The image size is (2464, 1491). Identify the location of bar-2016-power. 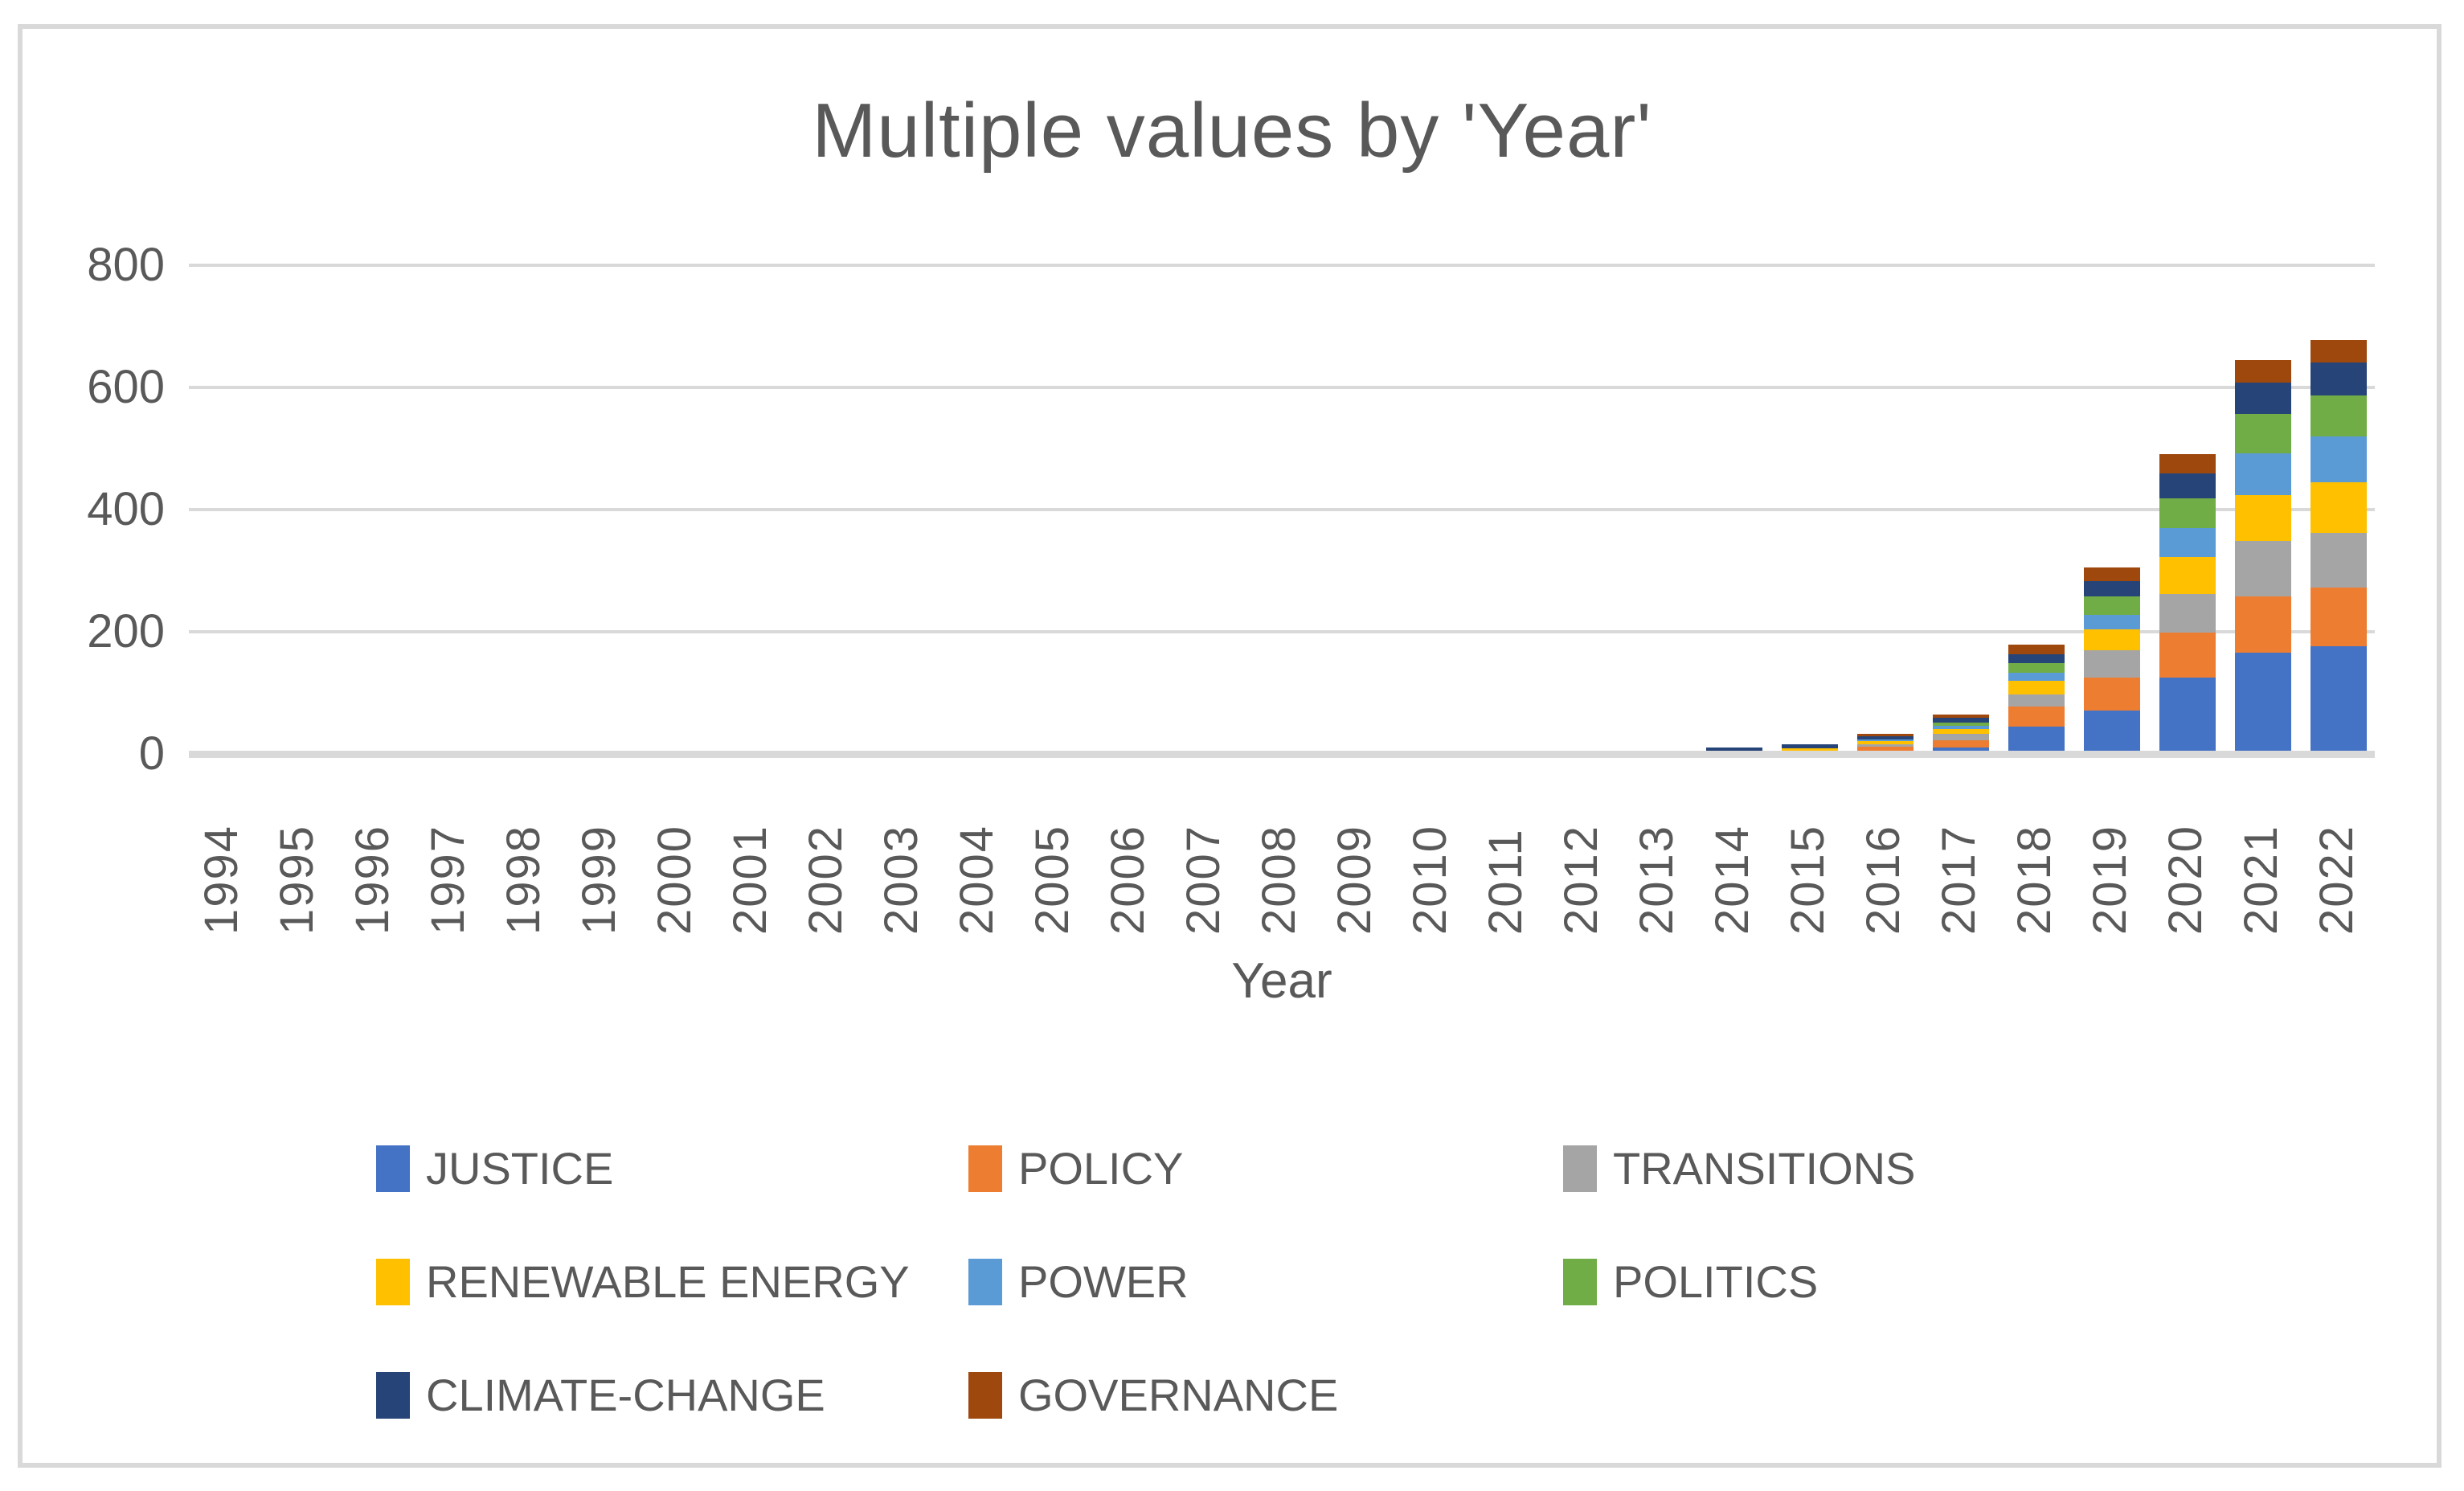
(1885, 740).